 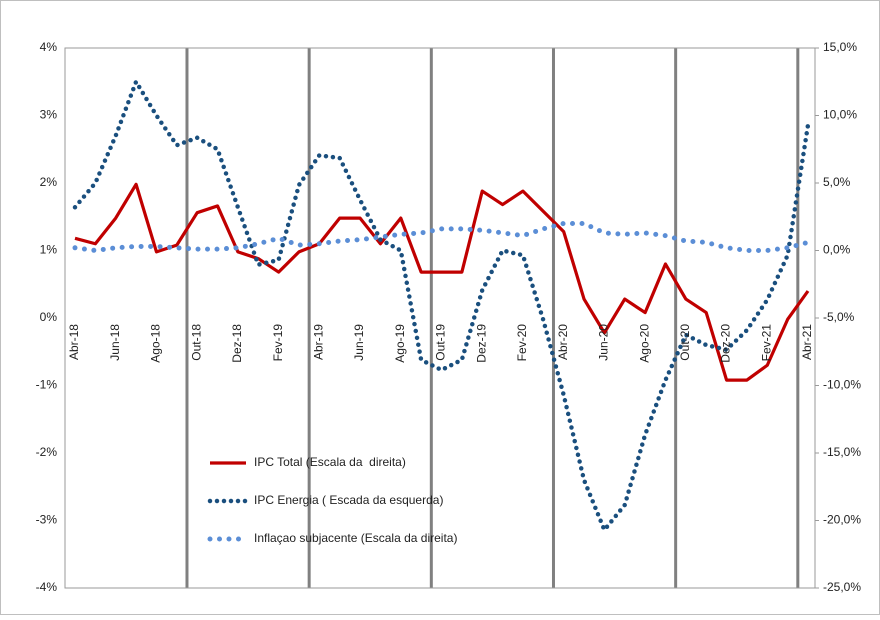 What do you see at coordinates (766, 343) in the screenshot?
I see `x-tick-label: Fev-21` at bounding box center [766, 343].